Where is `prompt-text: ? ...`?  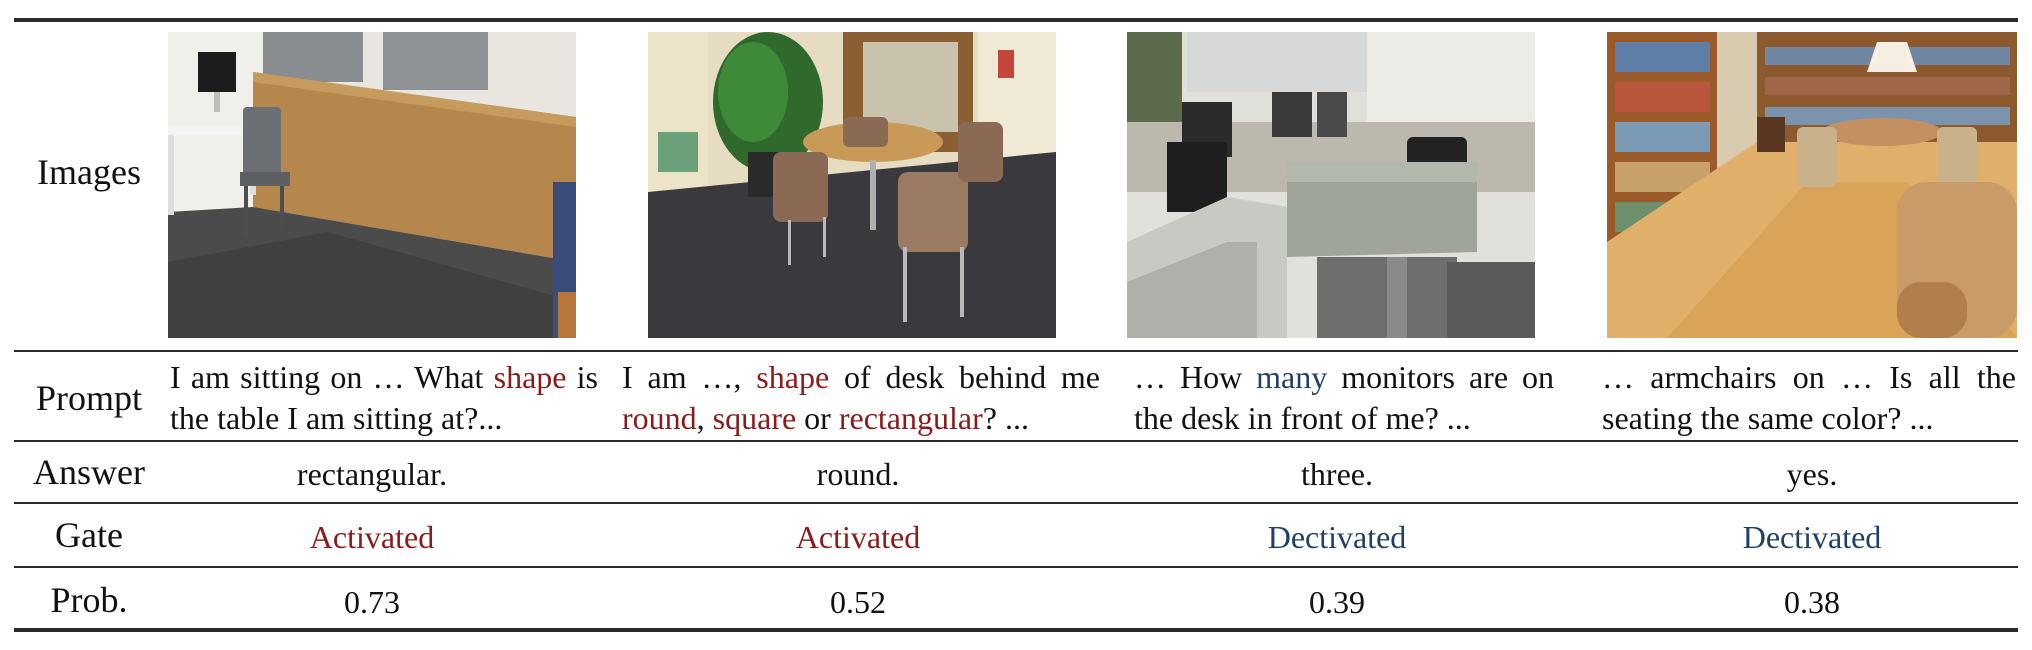 prompt-text: ? ... is located at coordinates (1005, 418).